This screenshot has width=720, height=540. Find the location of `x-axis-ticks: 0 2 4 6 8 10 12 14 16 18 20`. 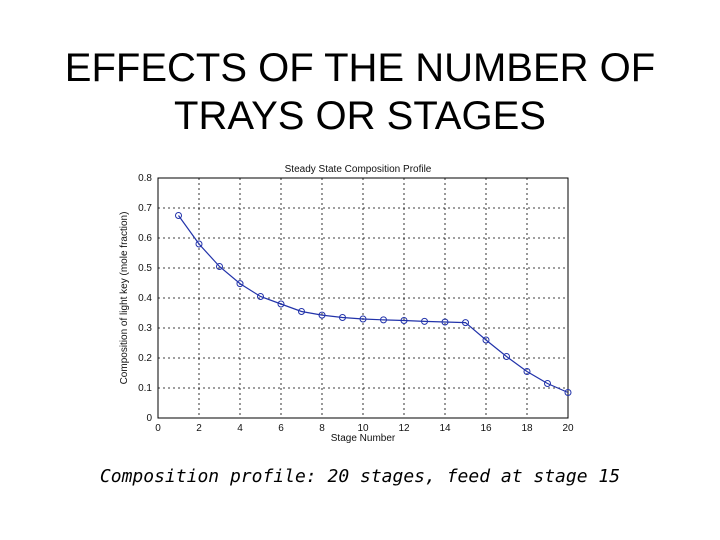

x-axis-ticks: 0 2 4 6 8 10 12 14 16 18 20 is located at coordinates (364, 428).